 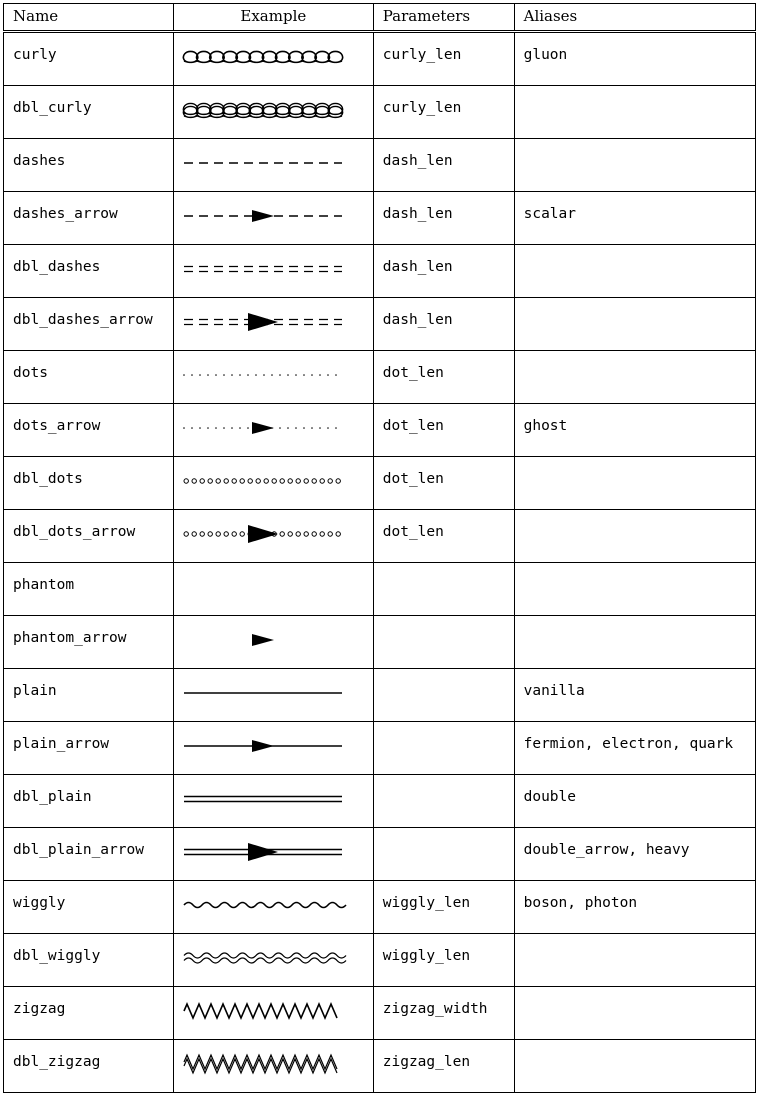 What do you see at coordinates (380, 218) in the screenshot?
I see `table-row: dashes_arrow dash_len scalar` at bounding box center [380, 218].